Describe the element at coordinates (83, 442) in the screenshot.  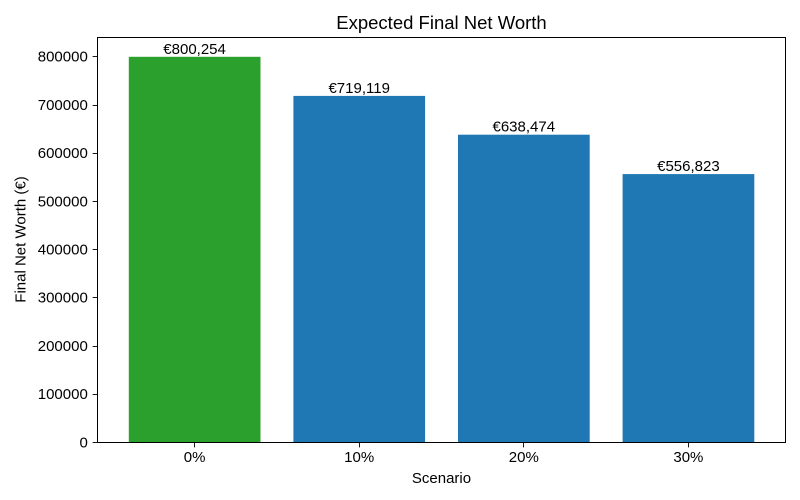
I see `svg-text: 0` at that location.